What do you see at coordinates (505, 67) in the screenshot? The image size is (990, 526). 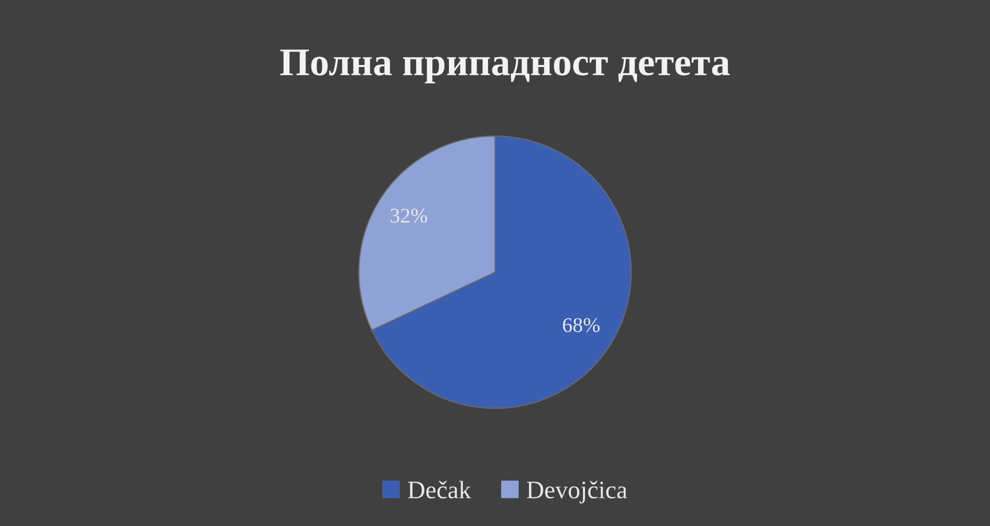 I see `chart-title: Полна припадност детета` at bounding box center [505, 67].